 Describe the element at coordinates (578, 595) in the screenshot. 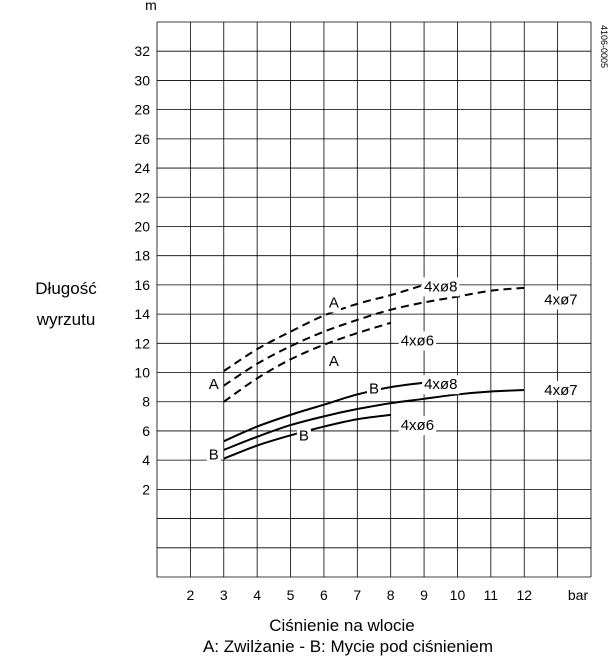

I see `x-unit-label: bar` at that location.